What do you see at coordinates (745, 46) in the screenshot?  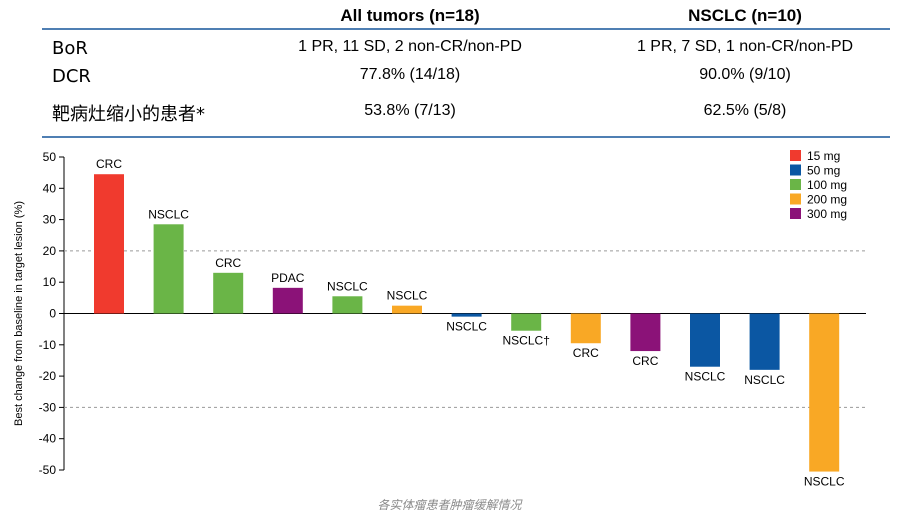 I see `cell-bor-nsclc: 1 PR, 7 SD, 1 non-CR/non-PD` at bounding box center [745, 46].